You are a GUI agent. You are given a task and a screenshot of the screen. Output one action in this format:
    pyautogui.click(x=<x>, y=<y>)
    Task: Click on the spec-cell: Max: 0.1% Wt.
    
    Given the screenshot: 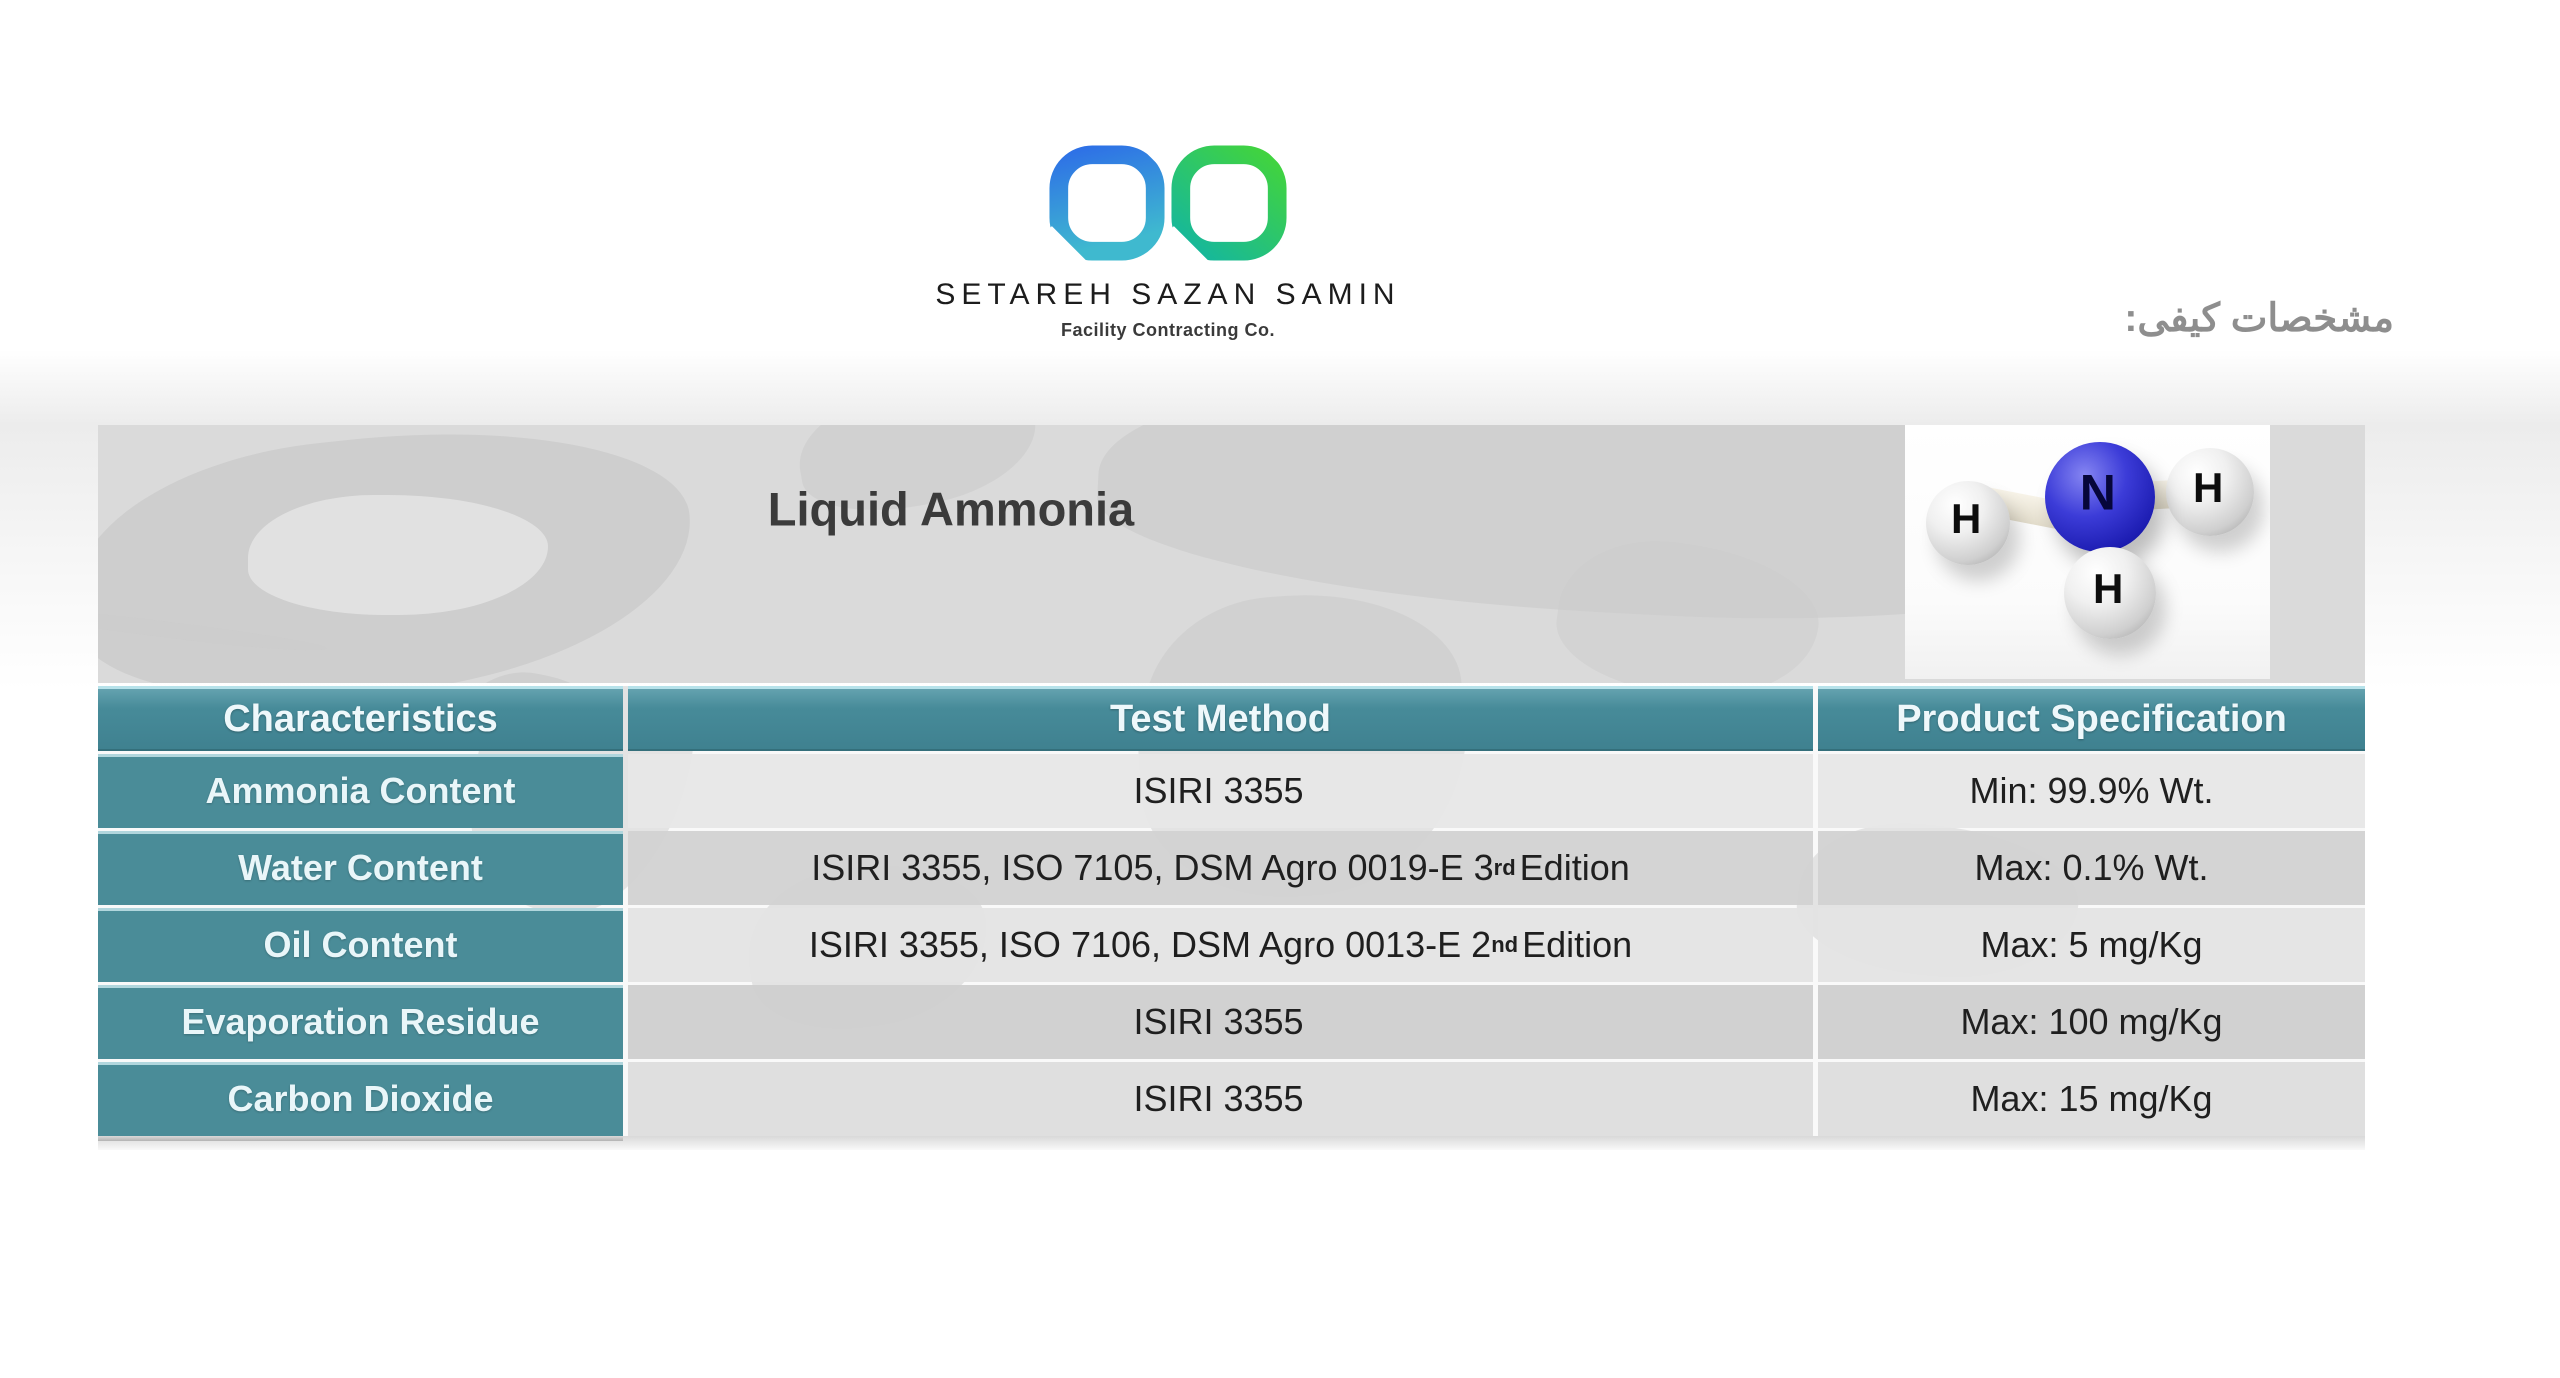 What is the action you would take?
    pyautogui.click(x=2091, y=868)
    